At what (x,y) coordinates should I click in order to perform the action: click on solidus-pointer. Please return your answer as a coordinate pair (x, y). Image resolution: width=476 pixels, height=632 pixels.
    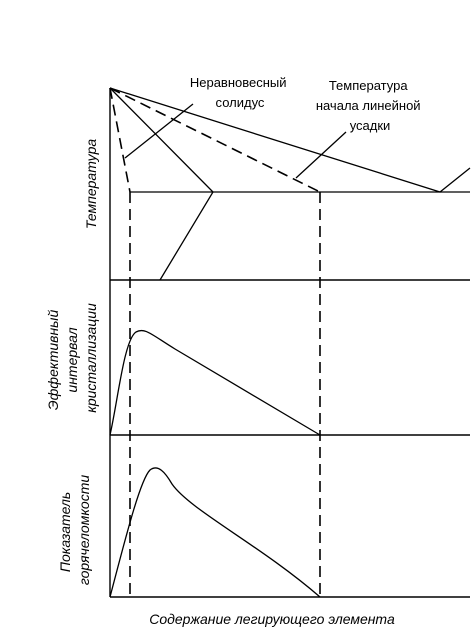
    Looking at the image, I should click on (159, 131).